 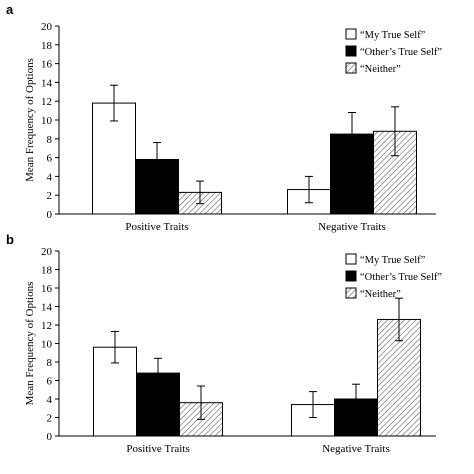 What do you see at coordinates (10, 9) in the screenshot?
I see `panel-label: a` at bounding box center [10, 9].